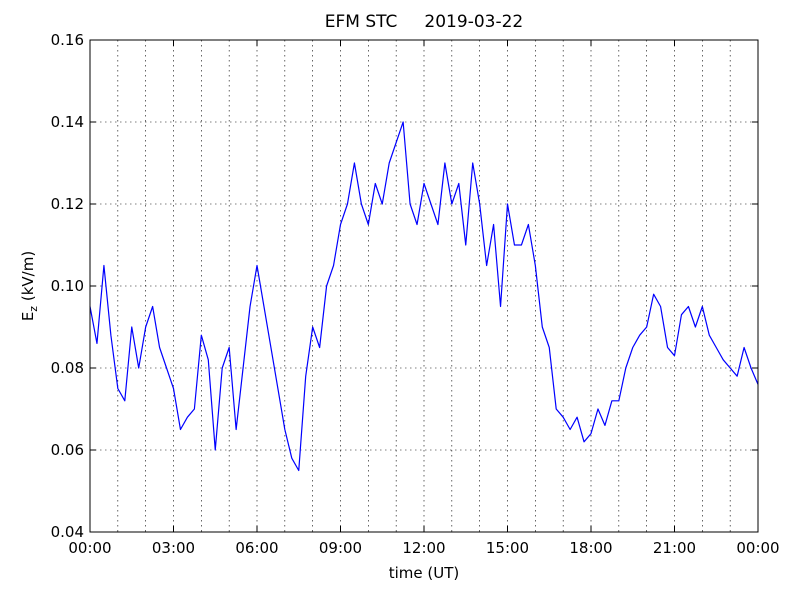  Describe the element at coordinates (173, 548) in the screenshot. I see `x-tick-label: 03:00` at that location.